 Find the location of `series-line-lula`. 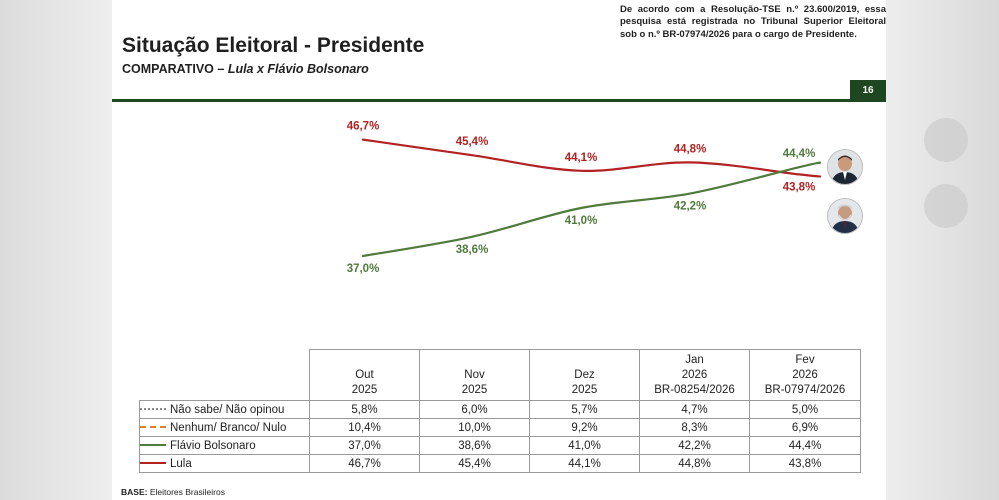

series-line-lula is located at coordinates (591, 158).